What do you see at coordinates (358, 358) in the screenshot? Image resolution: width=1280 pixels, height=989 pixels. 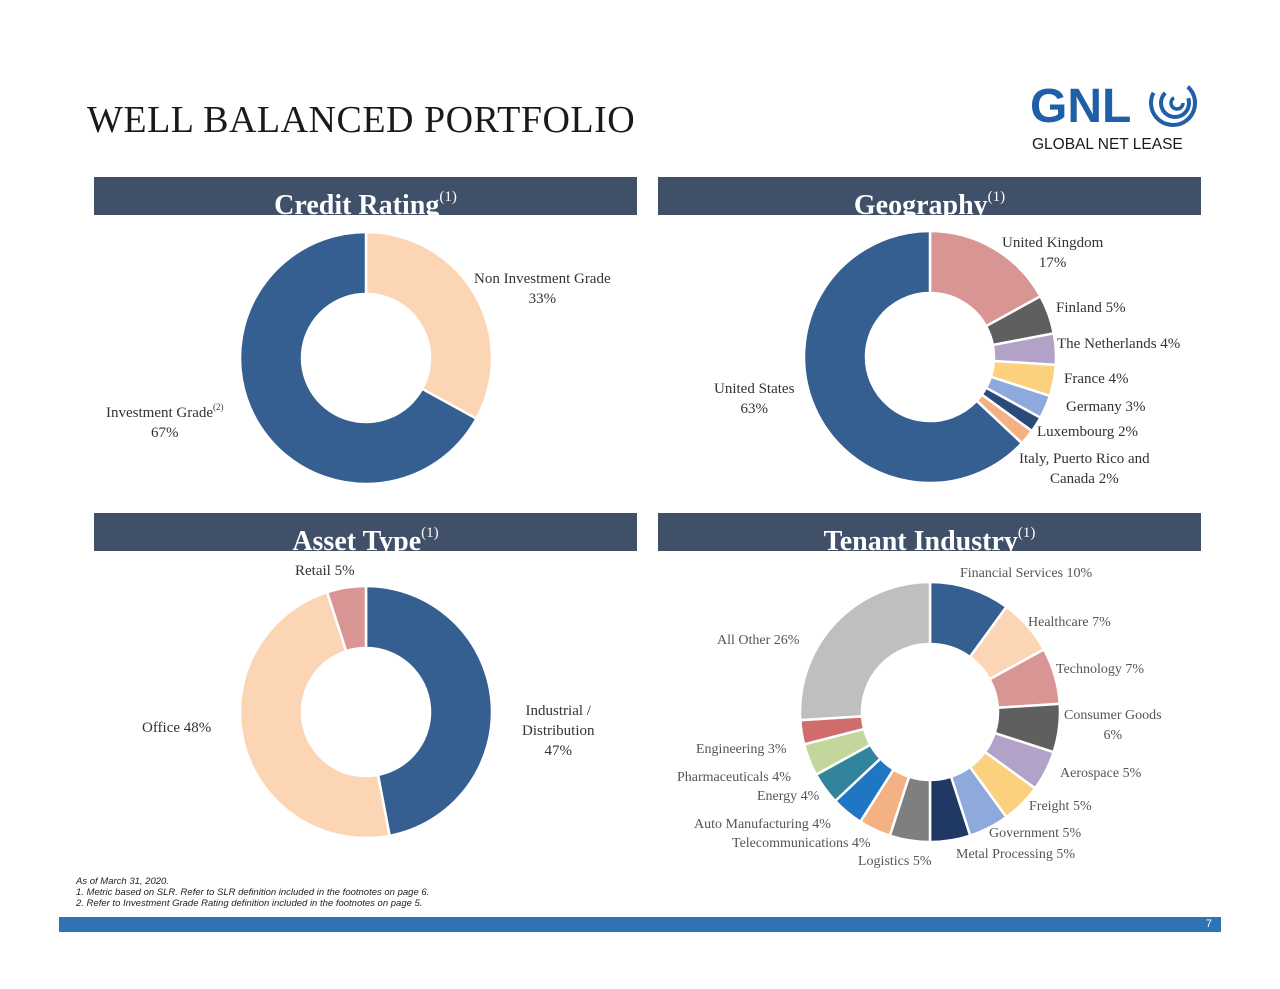 I see `credit-rating-slice-investment-grade` at bounding box center [358, 358].